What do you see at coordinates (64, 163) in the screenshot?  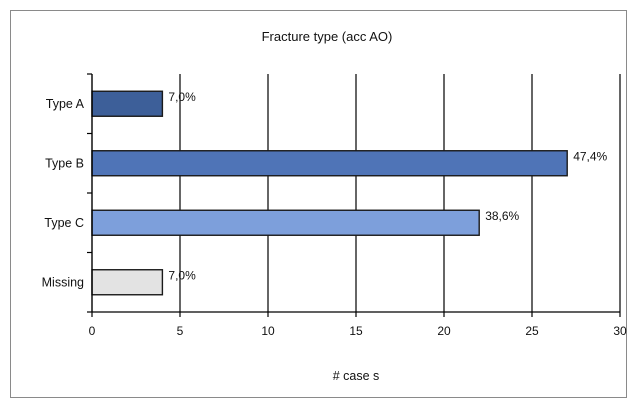 I see `category-label-type-b: Type B` at bounding box center [64, 163].